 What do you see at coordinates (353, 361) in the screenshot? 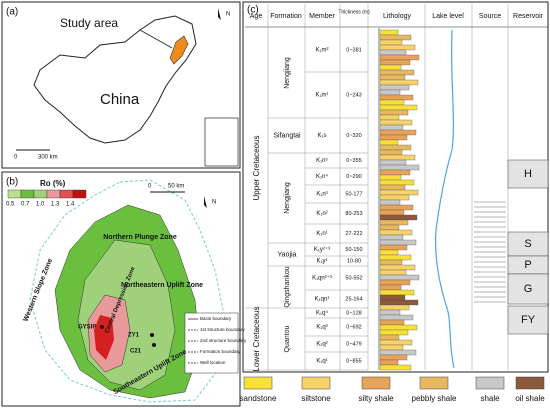
I see `thickness-label: 0~855` at bounding box center [353, 361].